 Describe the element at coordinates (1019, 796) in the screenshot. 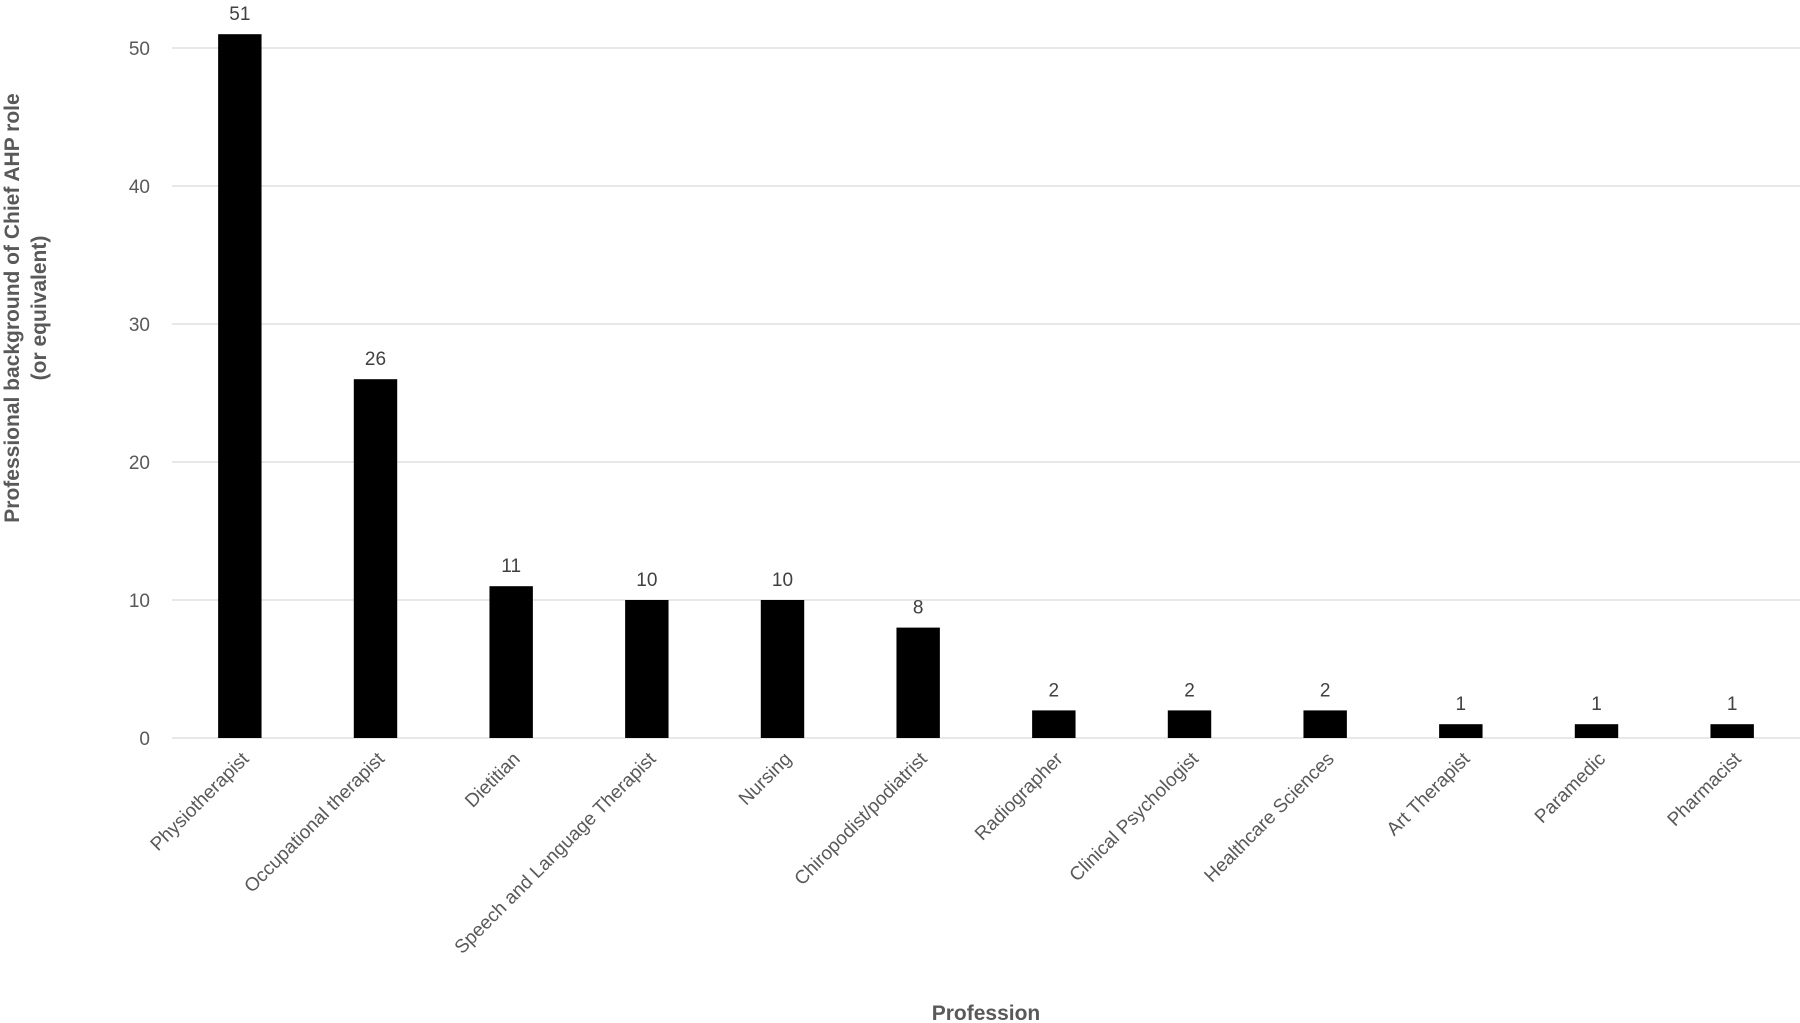

I see `x-tick-label: Radiographer` at that location.